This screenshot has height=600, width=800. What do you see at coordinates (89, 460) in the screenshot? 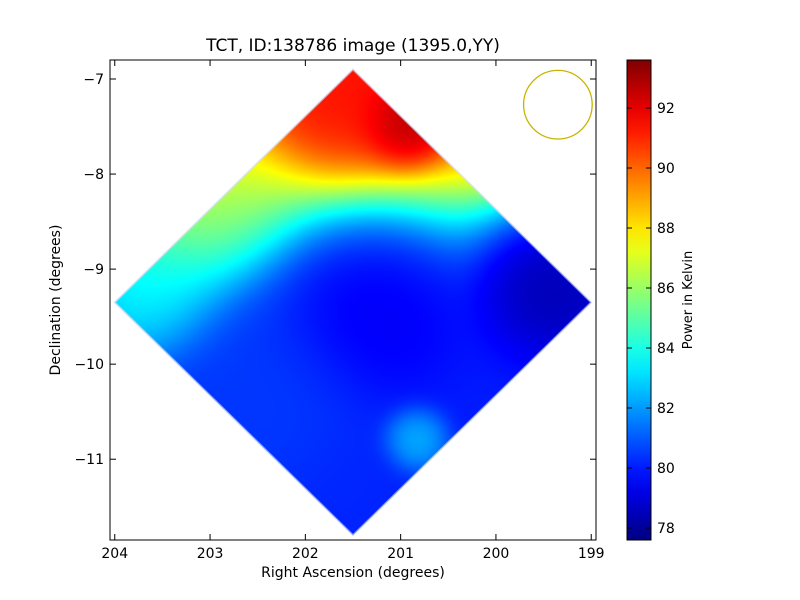
I see `y-tick-label: −11` at bounding box center [89, 460].